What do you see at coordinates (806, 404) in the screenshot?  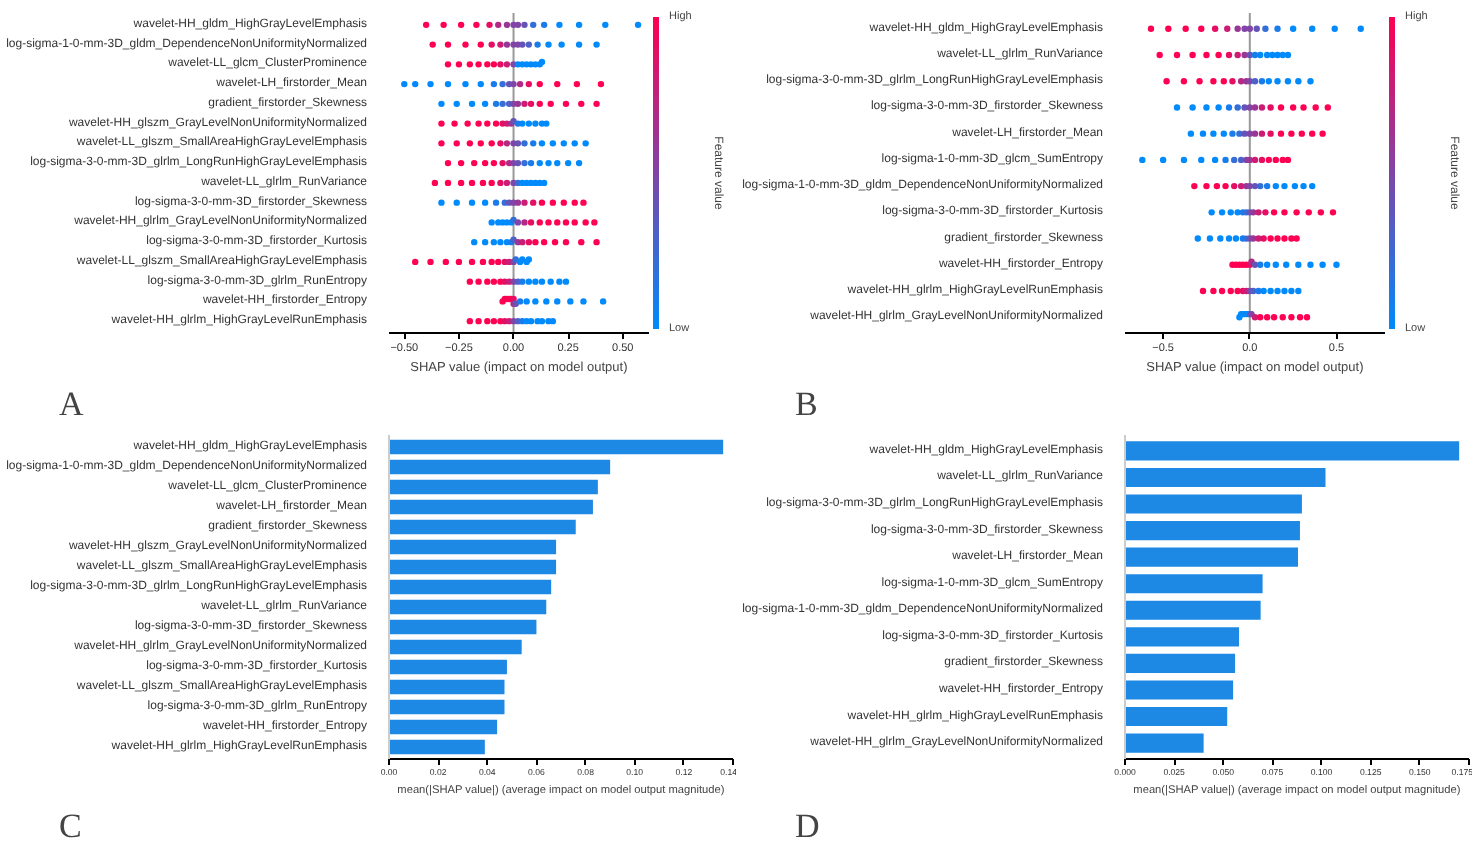 I see `text: B` at bounding box center [806, 404].